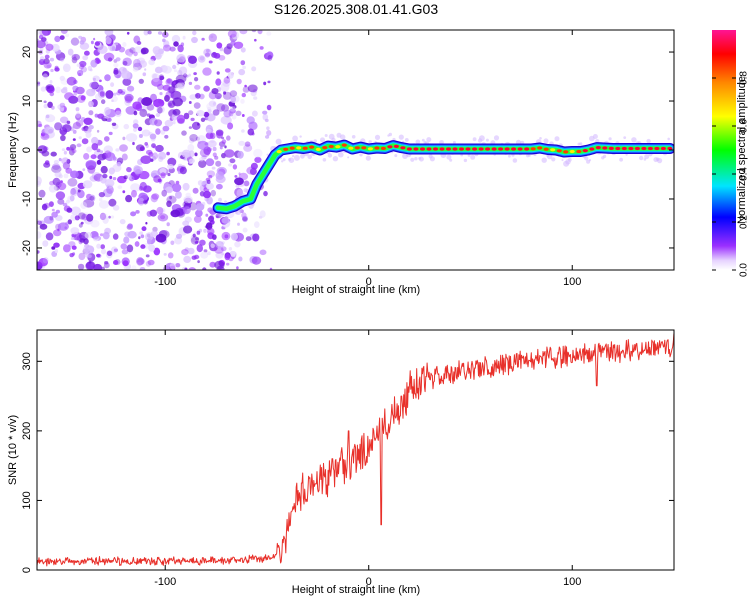  What do you see at coordinates (744, 78) in the screenshot?
I see `colorbar-tick-label: 0.8` at bounding box center [744, 78].